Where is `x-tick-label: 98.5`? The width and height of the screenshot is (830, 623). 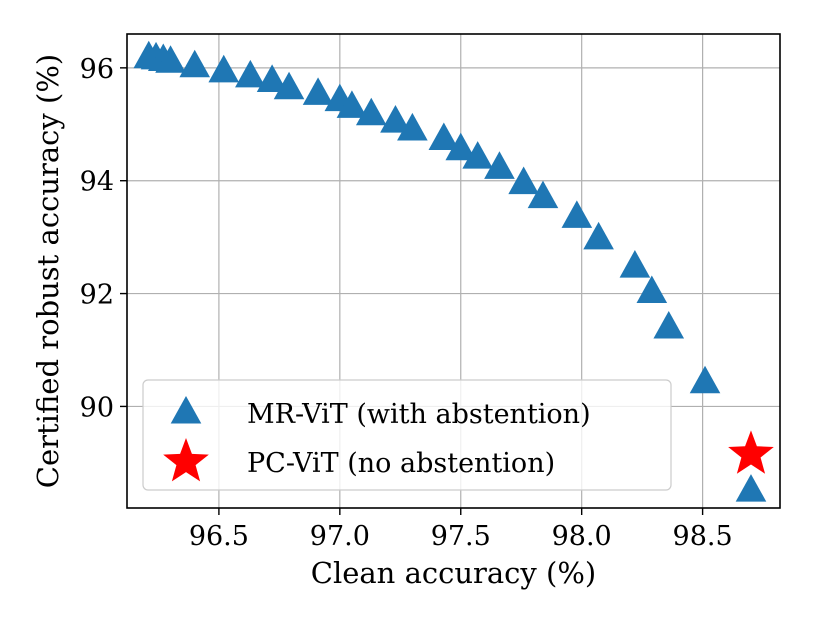 x-tick-label: 98.5 is located at coordinates (703, 536).